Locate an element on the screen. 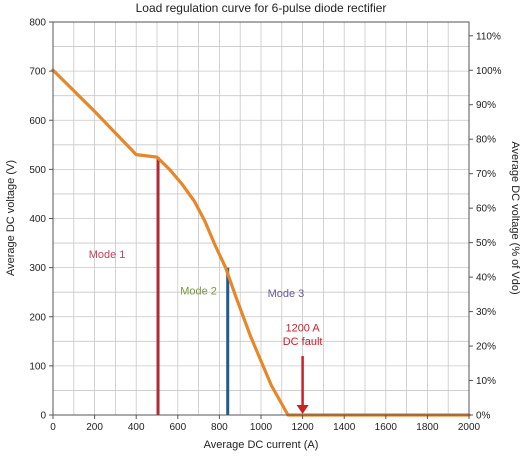 Image resolution: width=523 pixels, height=458 pixels. x-tick-label: 1800 is located at coordinates (427, 427).